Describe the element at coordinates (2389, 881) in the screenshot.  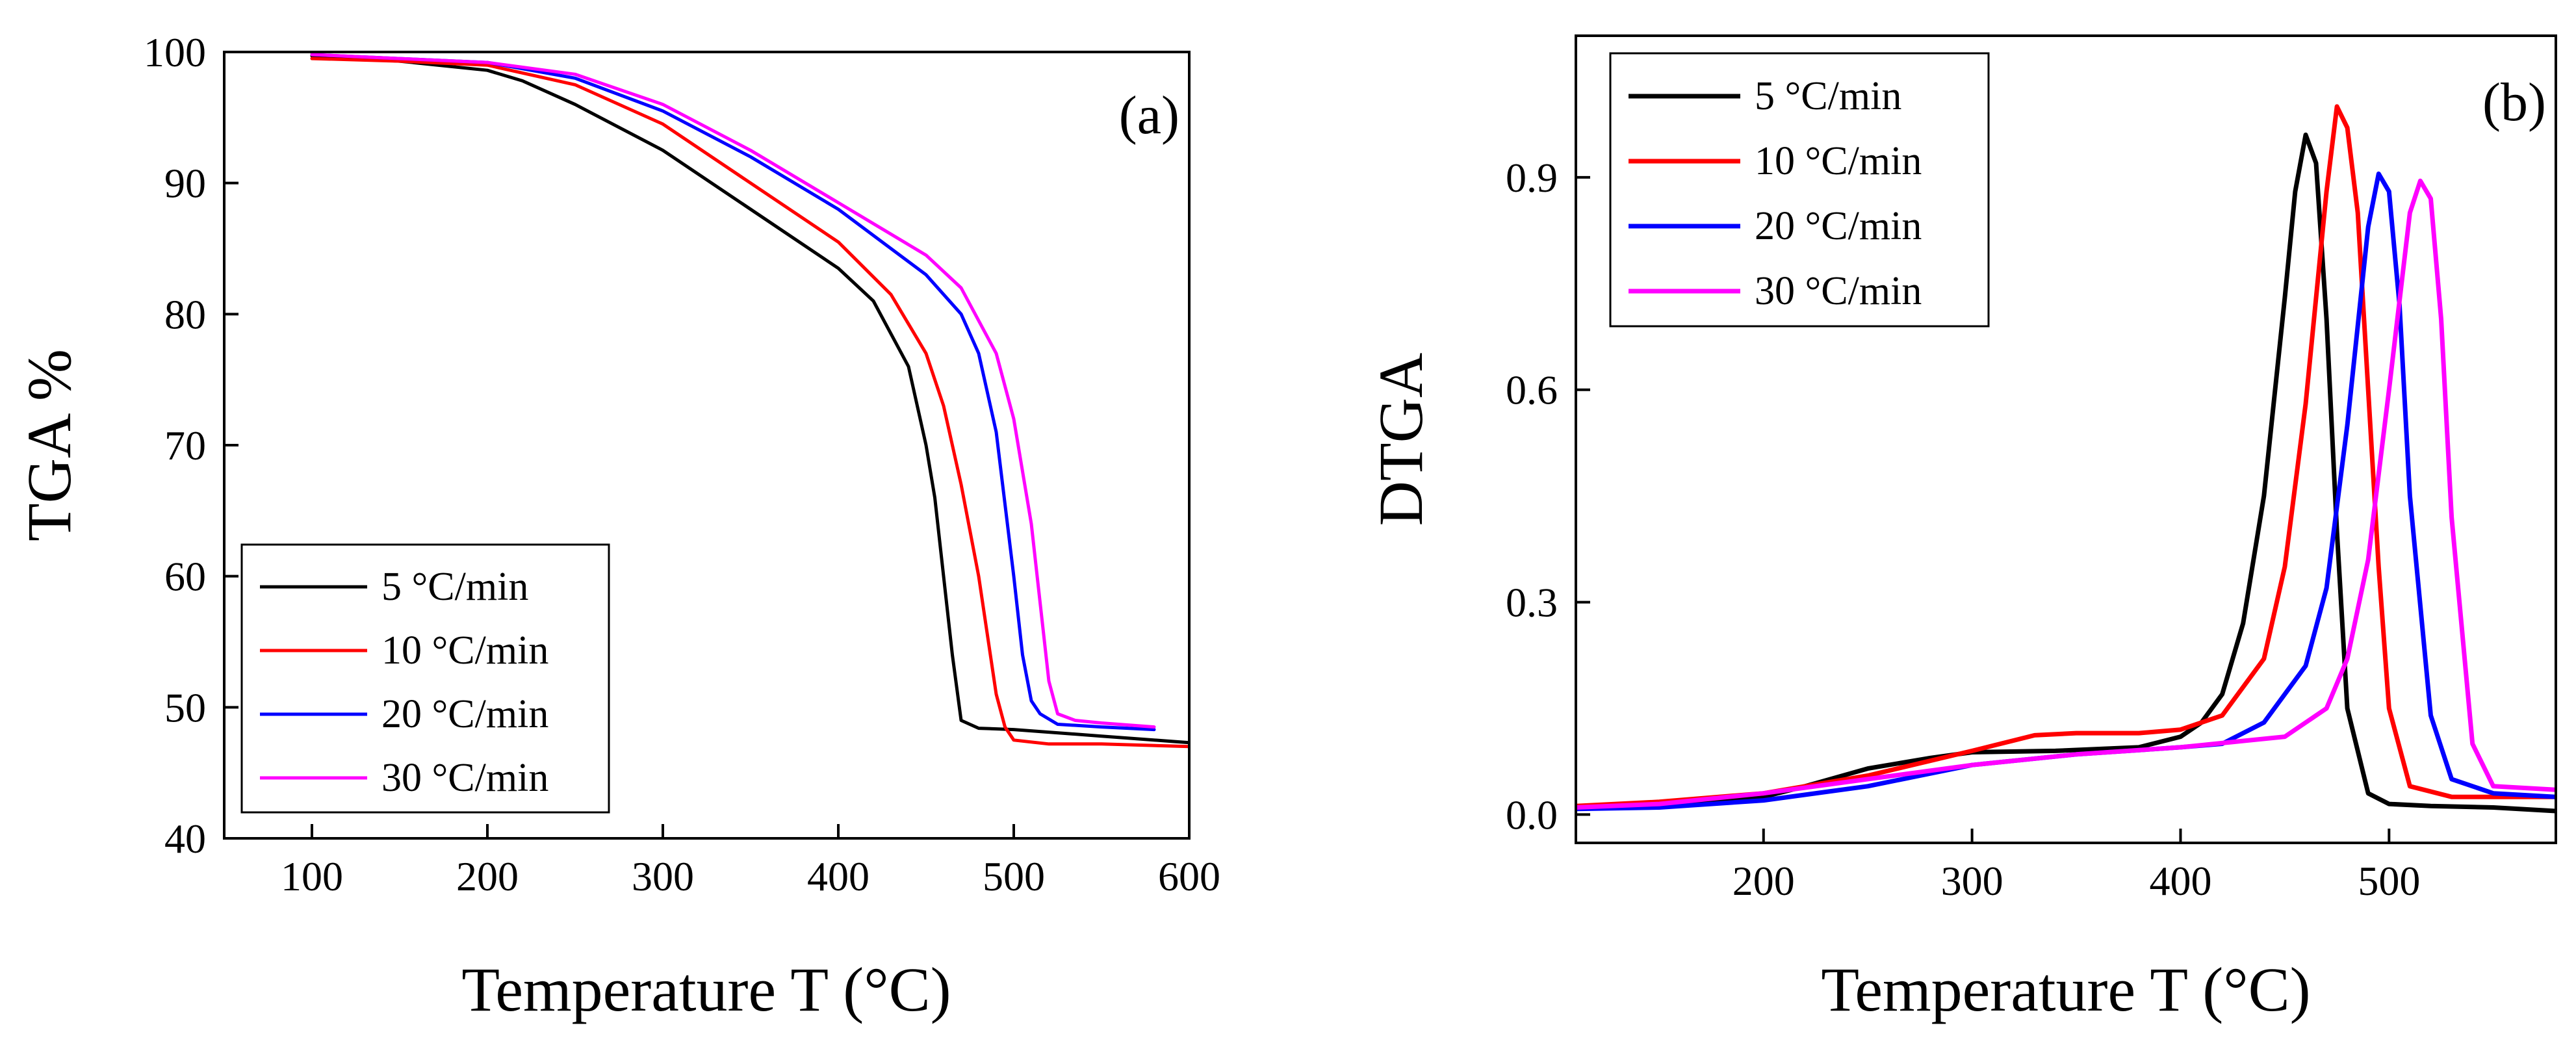
I see `panel-b-x-tick-label: 500` at that location.